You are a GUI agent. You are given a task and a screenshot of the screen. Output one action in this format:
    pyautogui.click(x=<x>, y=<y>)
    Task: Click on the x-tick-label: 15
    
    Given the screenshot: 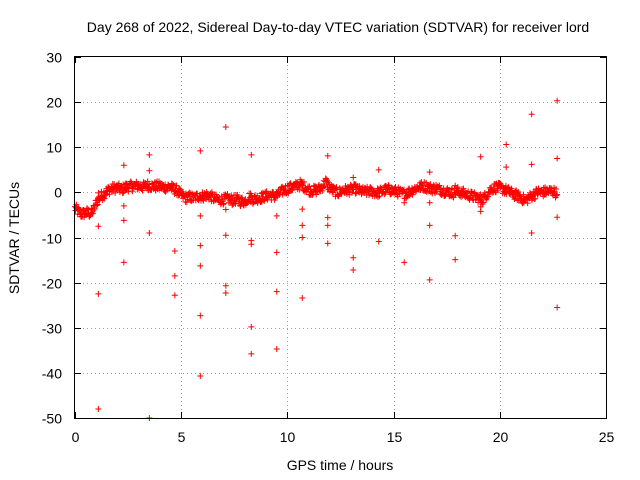 What is the action you would take?
    pyautogui.click(x=395, y=437)
    